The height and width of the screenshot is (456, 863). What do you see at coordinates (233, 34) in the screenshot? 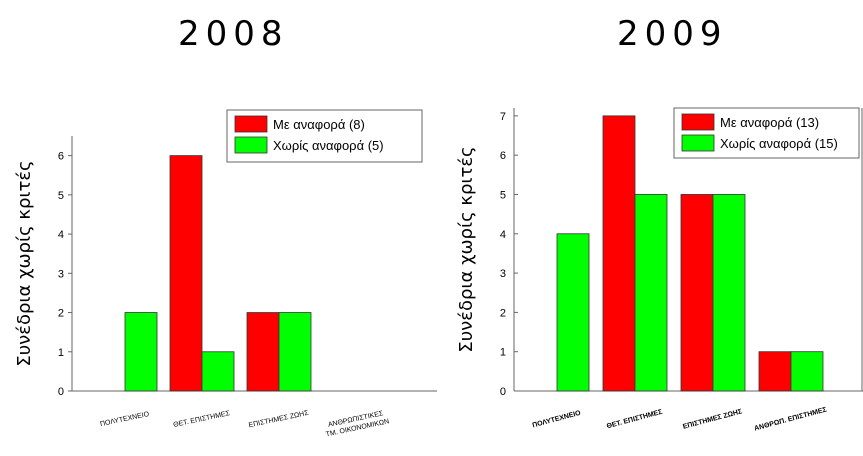
I see `chart-title-2008: 2008` at bounding box center [233, 34].